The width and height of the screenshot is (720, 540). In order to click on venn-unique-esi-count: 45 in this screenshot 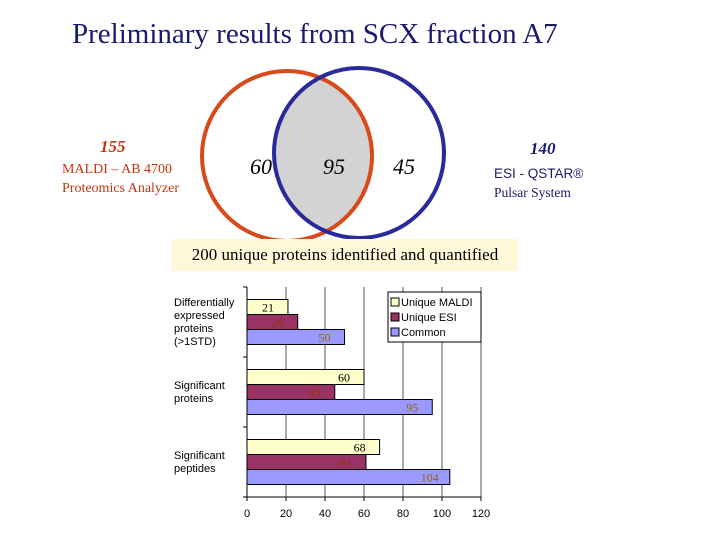, I will do `click(404, 166)`.